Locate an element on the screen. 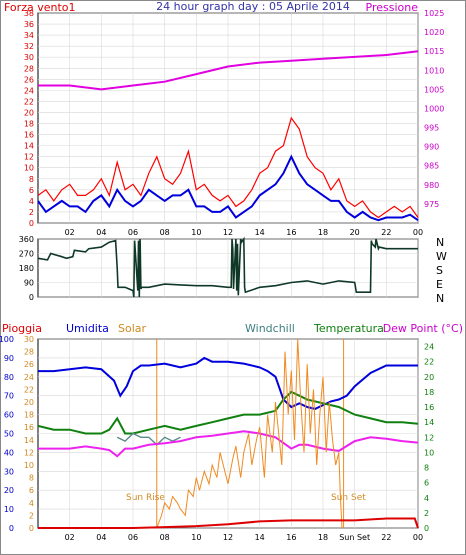  humidity-tick-label: 60 is located at coordinates (9, 415).